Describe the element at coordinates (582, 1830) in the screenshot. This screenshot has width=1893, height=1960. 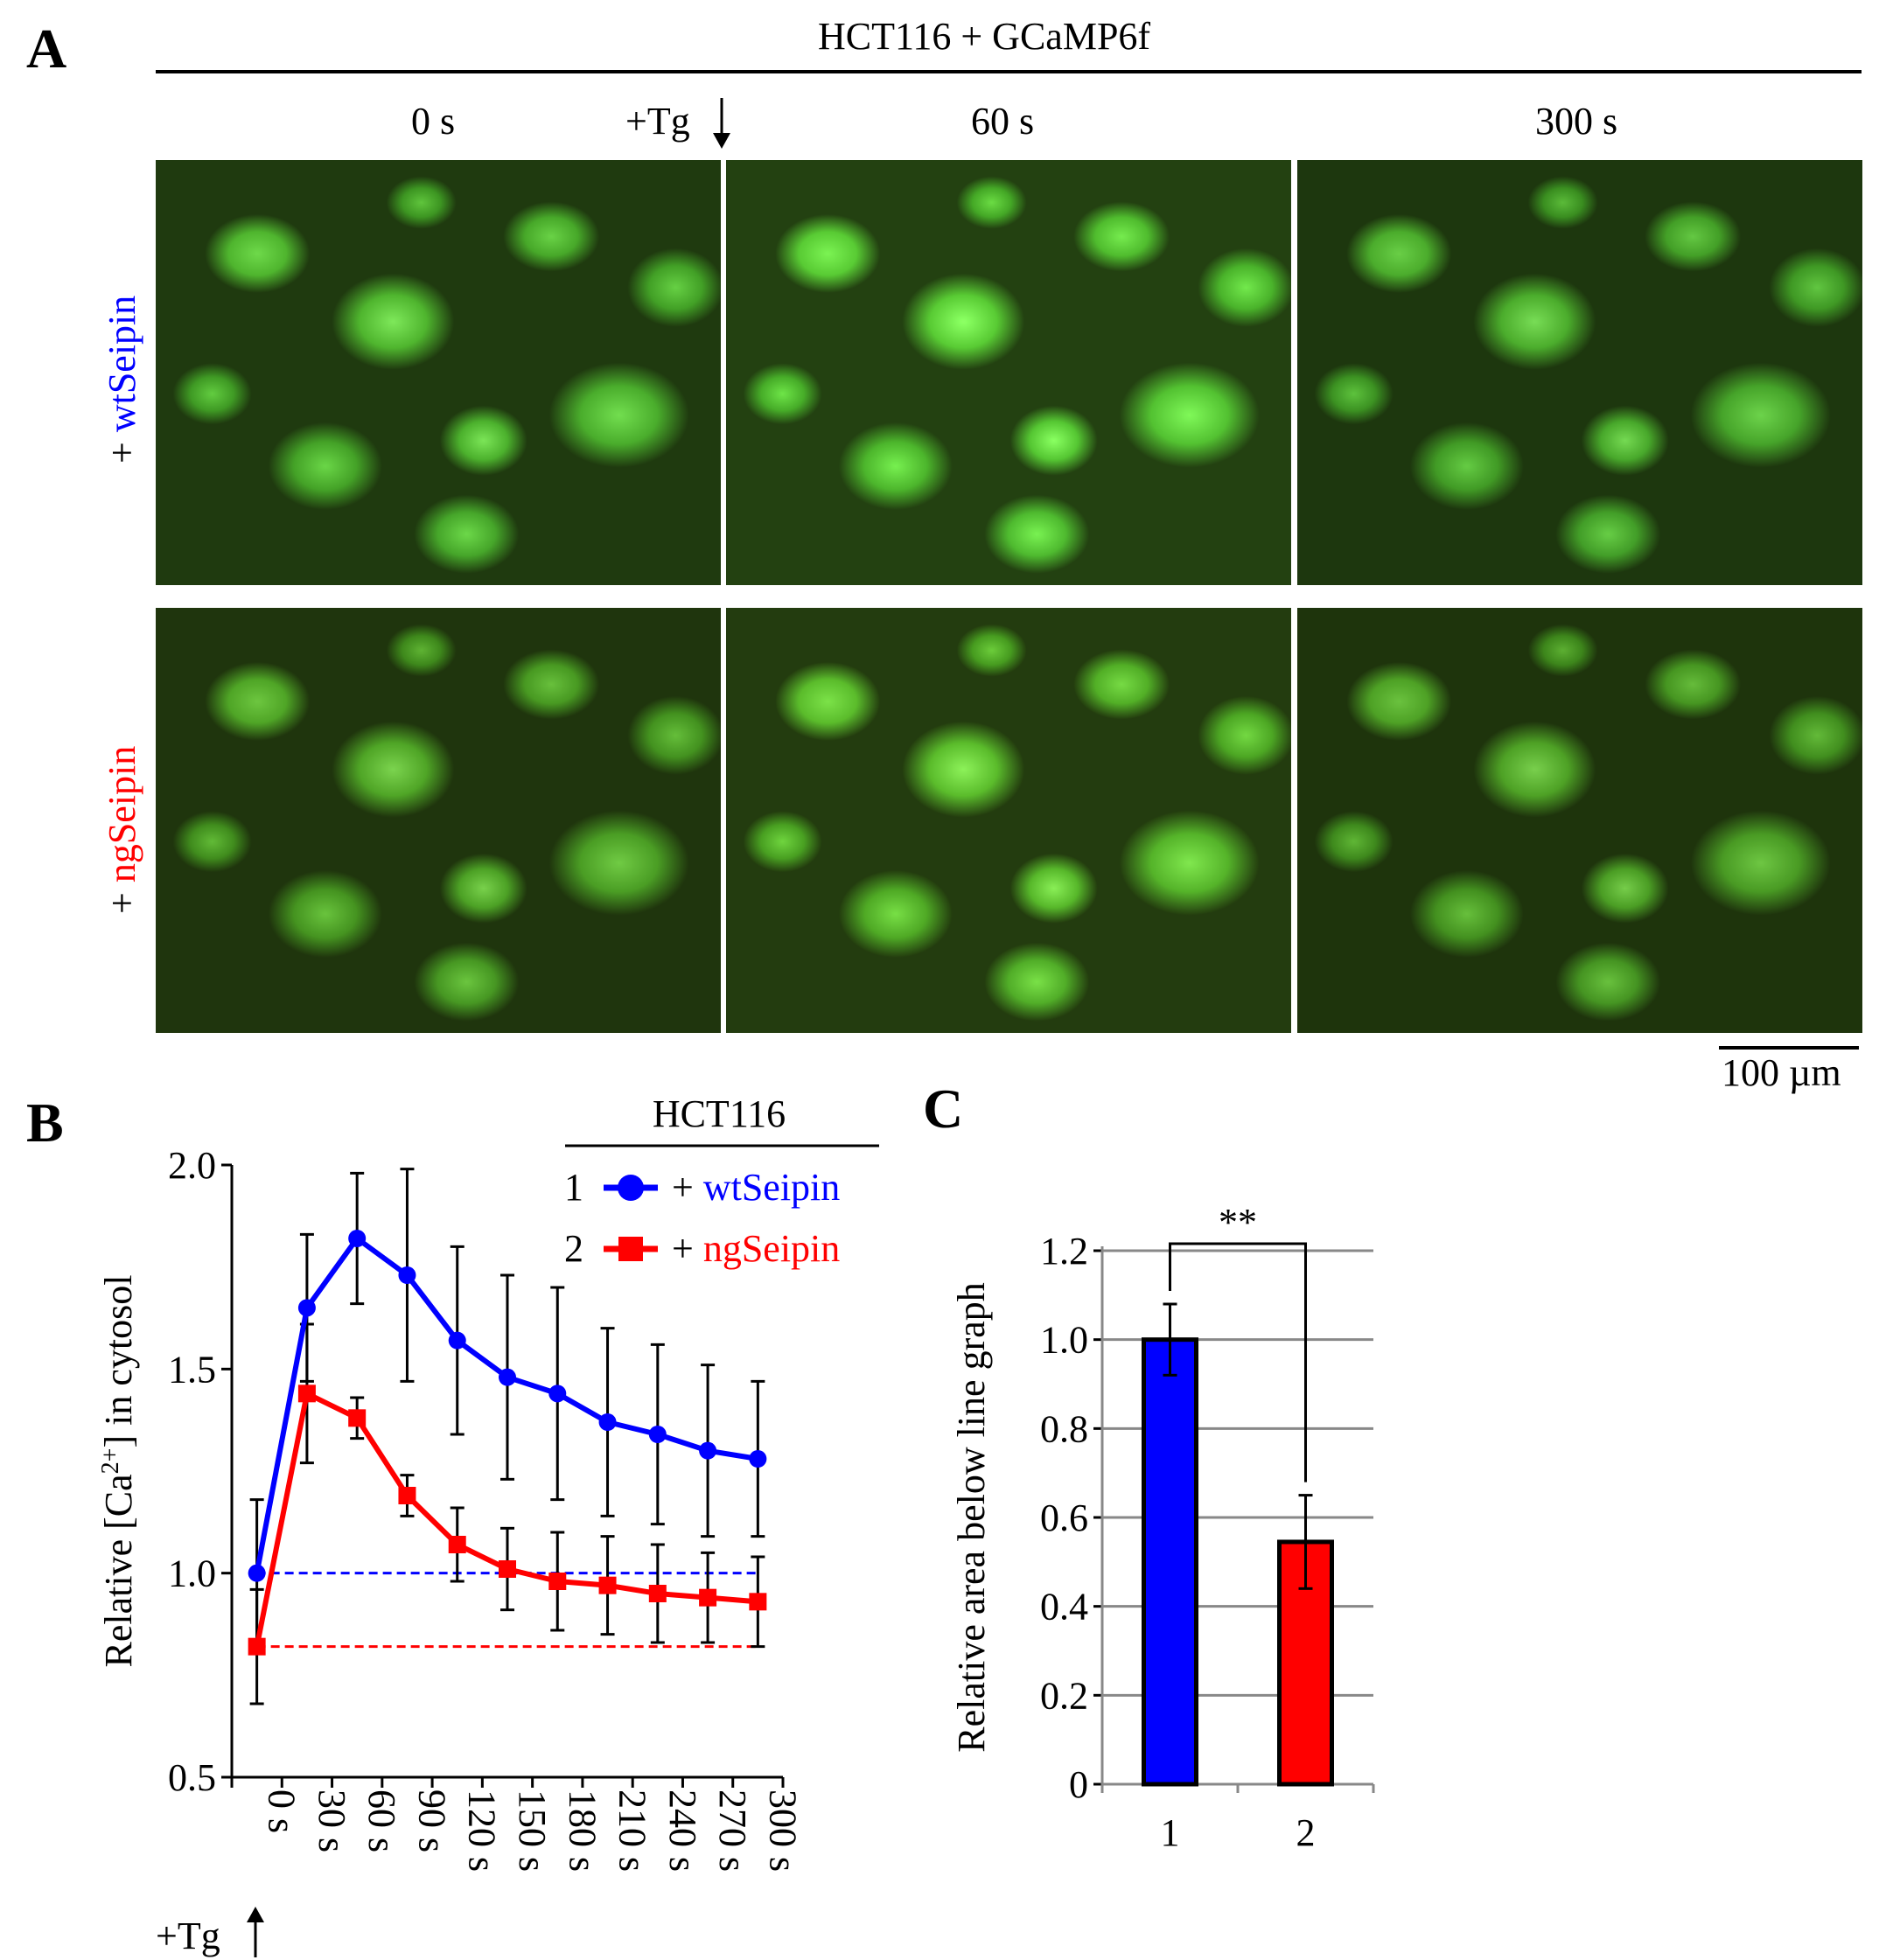
I see `x-tick-label-b: 180 s` at that location.